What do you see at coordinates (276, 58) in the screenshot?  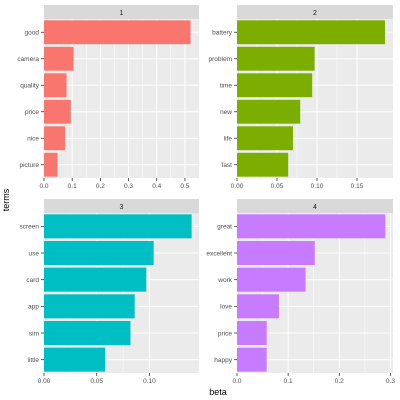 I see `bar-problem` at bounding box center [276, 58].